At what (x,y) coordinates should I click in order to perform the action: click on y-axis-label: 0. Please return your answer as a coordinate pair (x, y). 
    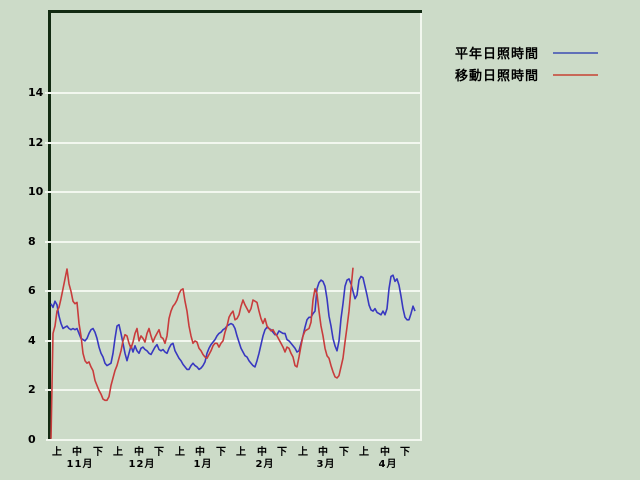
    Looking at the image, I should click on (32, 439).